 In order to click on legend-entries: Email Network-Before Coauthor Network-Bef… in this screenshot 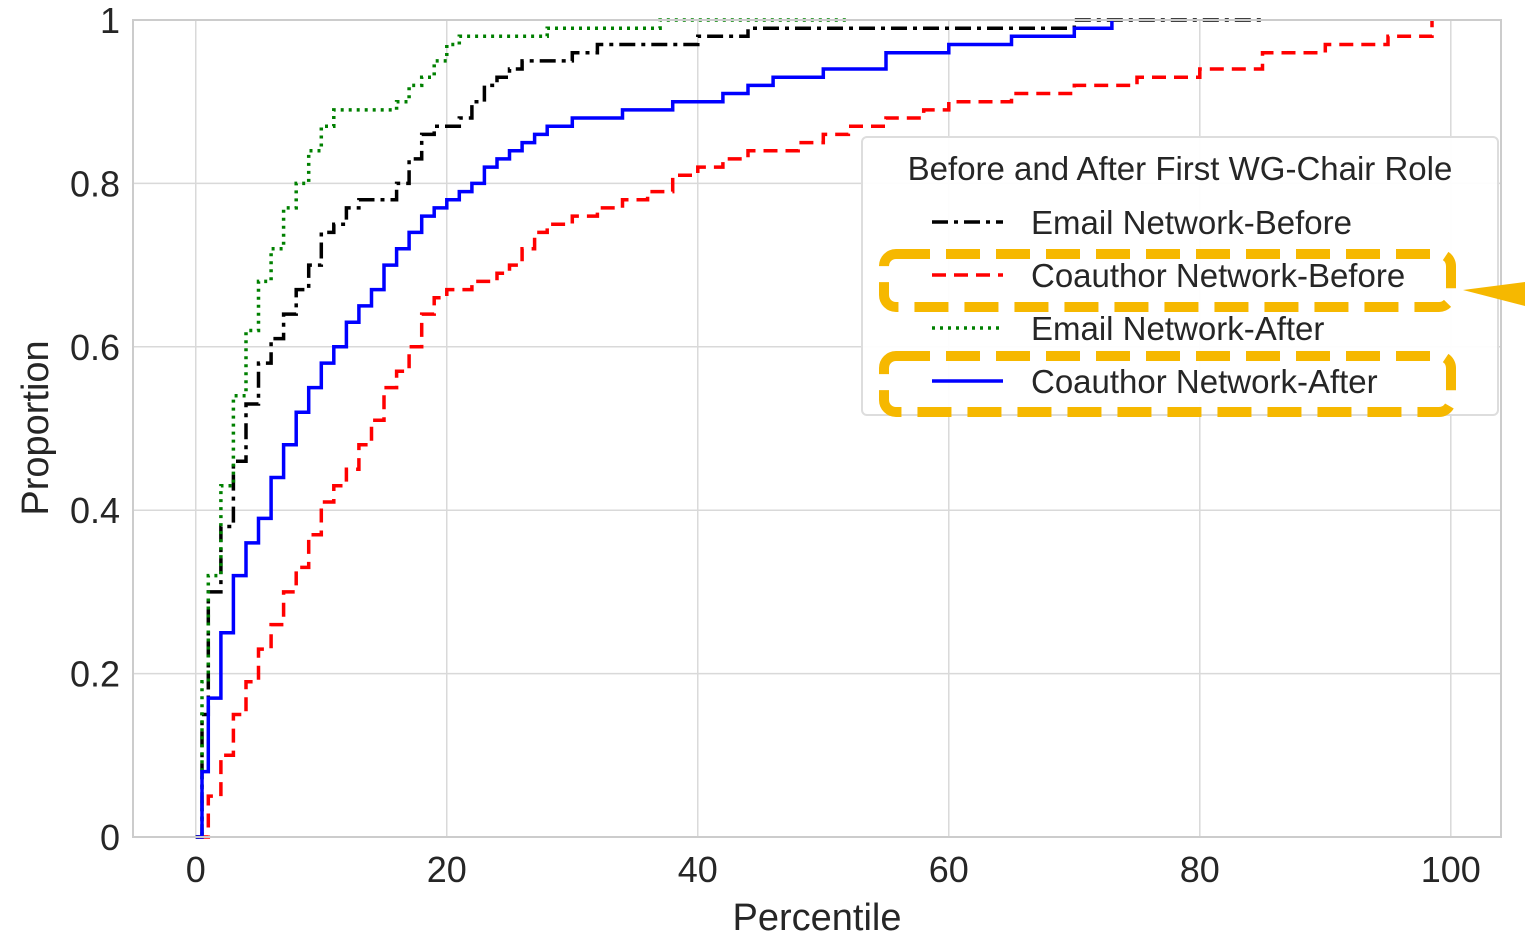, I will do `click(1168, 302)`.